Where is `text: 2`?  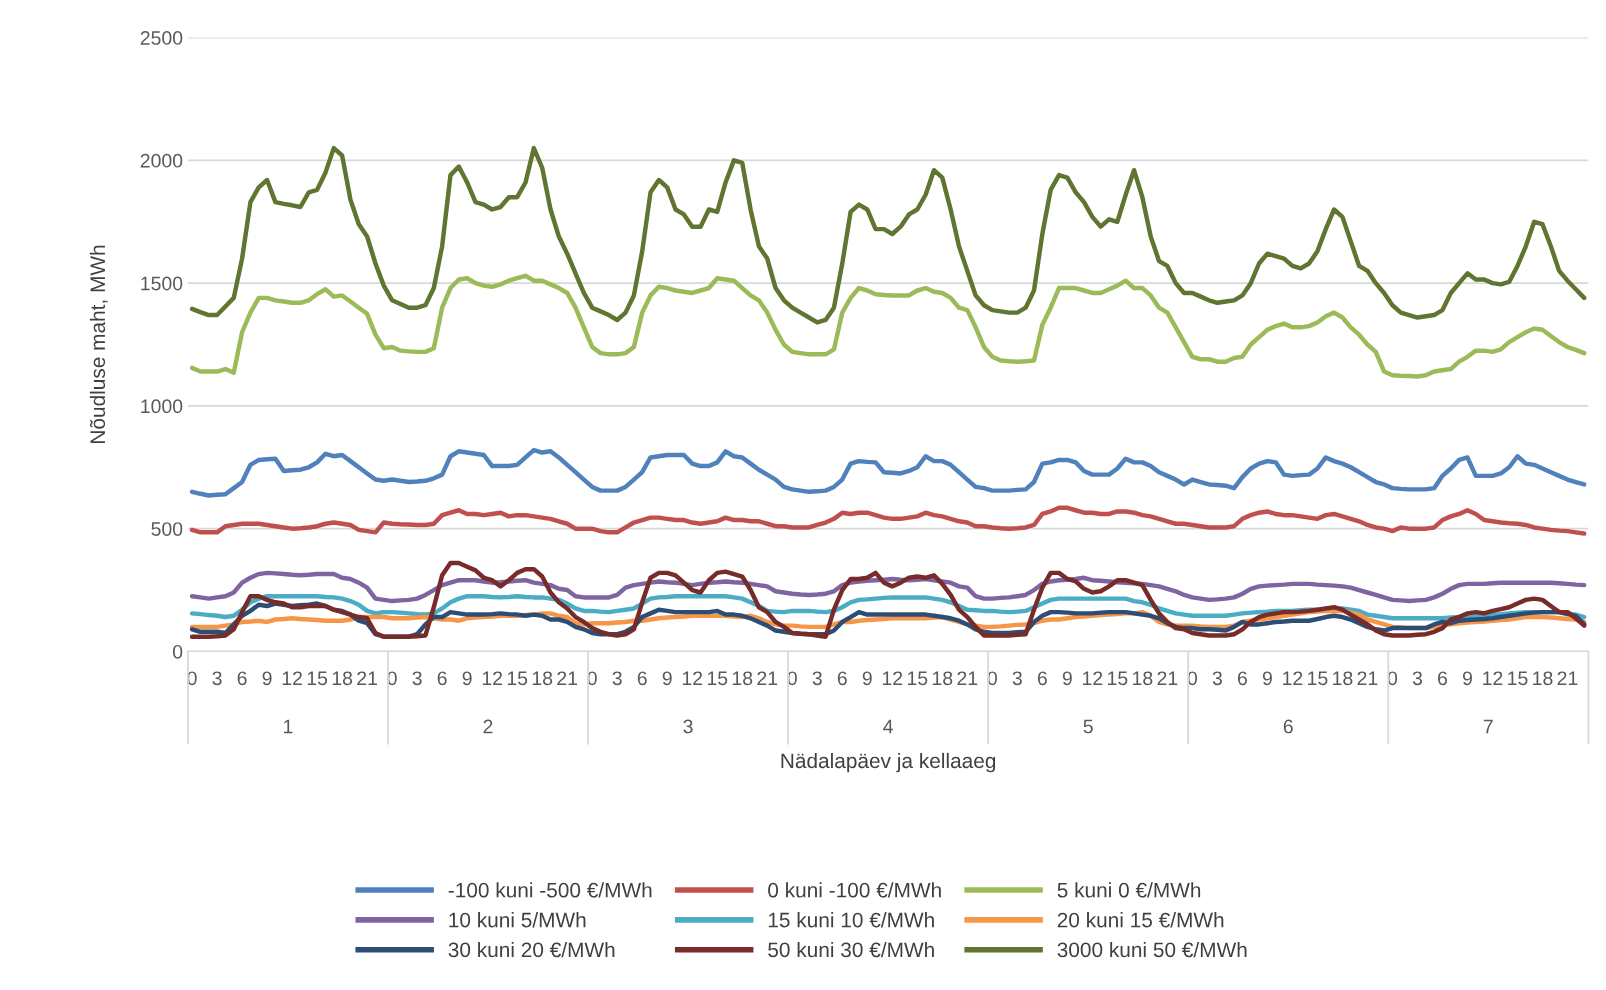 text: 2 is located at coordinates (488, 726).